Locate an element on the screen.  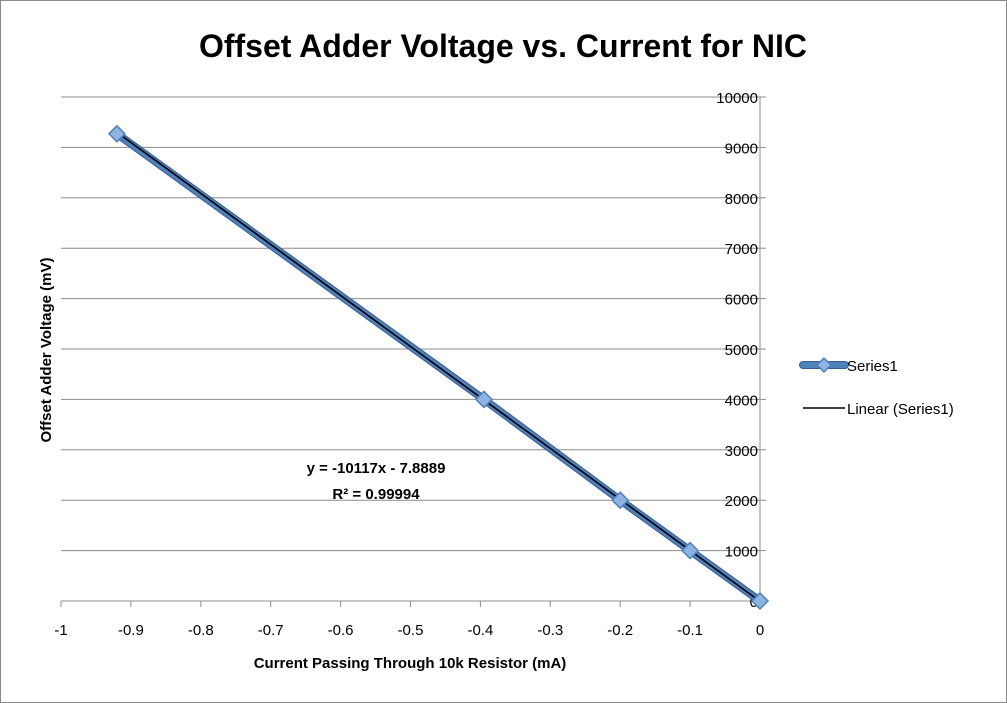
y-tick-label-7000: 7000 is located at coordinates (741, 249).